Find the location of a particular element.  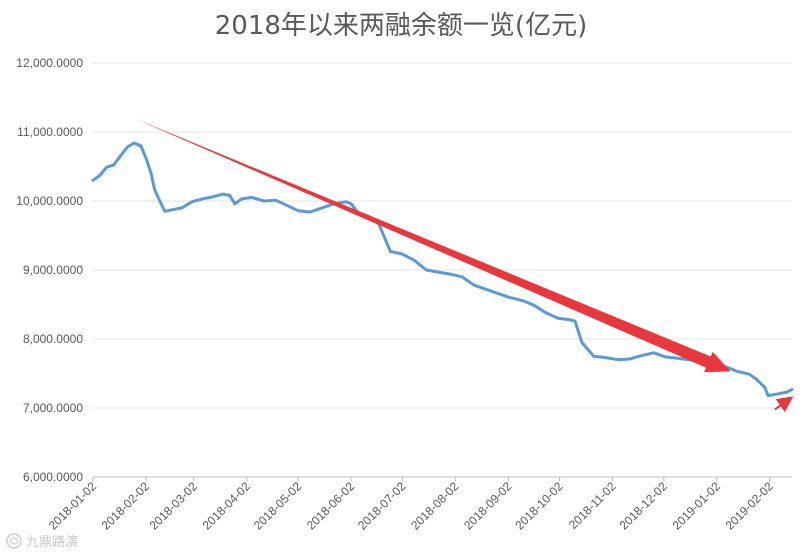

x-tick-label: 2018-02-02 is located at coordinates (126, 506).